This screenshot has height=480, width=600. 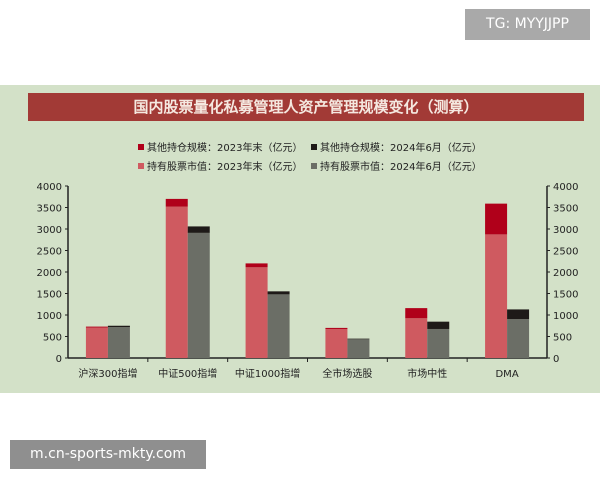 What do you see at coordinates (107, 373) in the screenshot?
I see `x-tick-label: 沪深300指增` at bounding box center [107, 373].